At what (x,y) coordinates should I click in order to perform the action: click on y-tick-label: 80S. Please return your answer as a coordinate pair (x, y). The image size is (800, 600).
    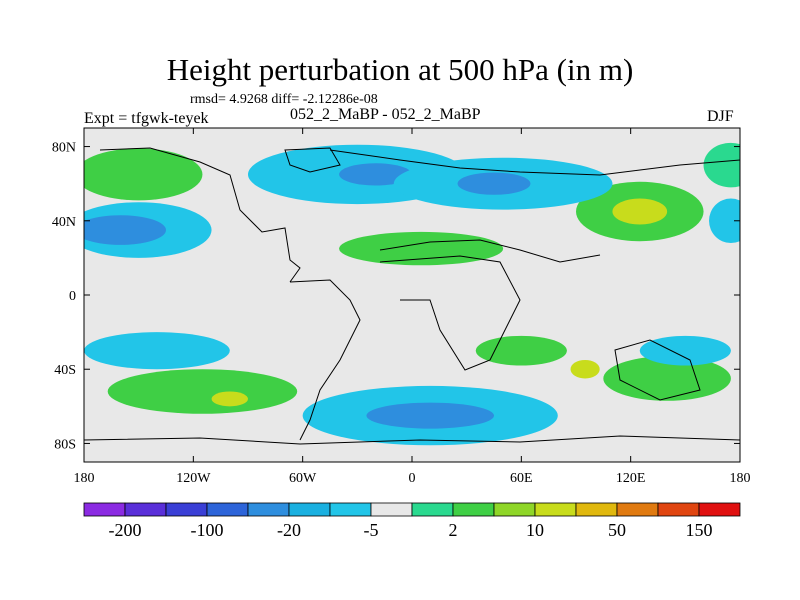
    Looking at the image, I should click on (65, 444).